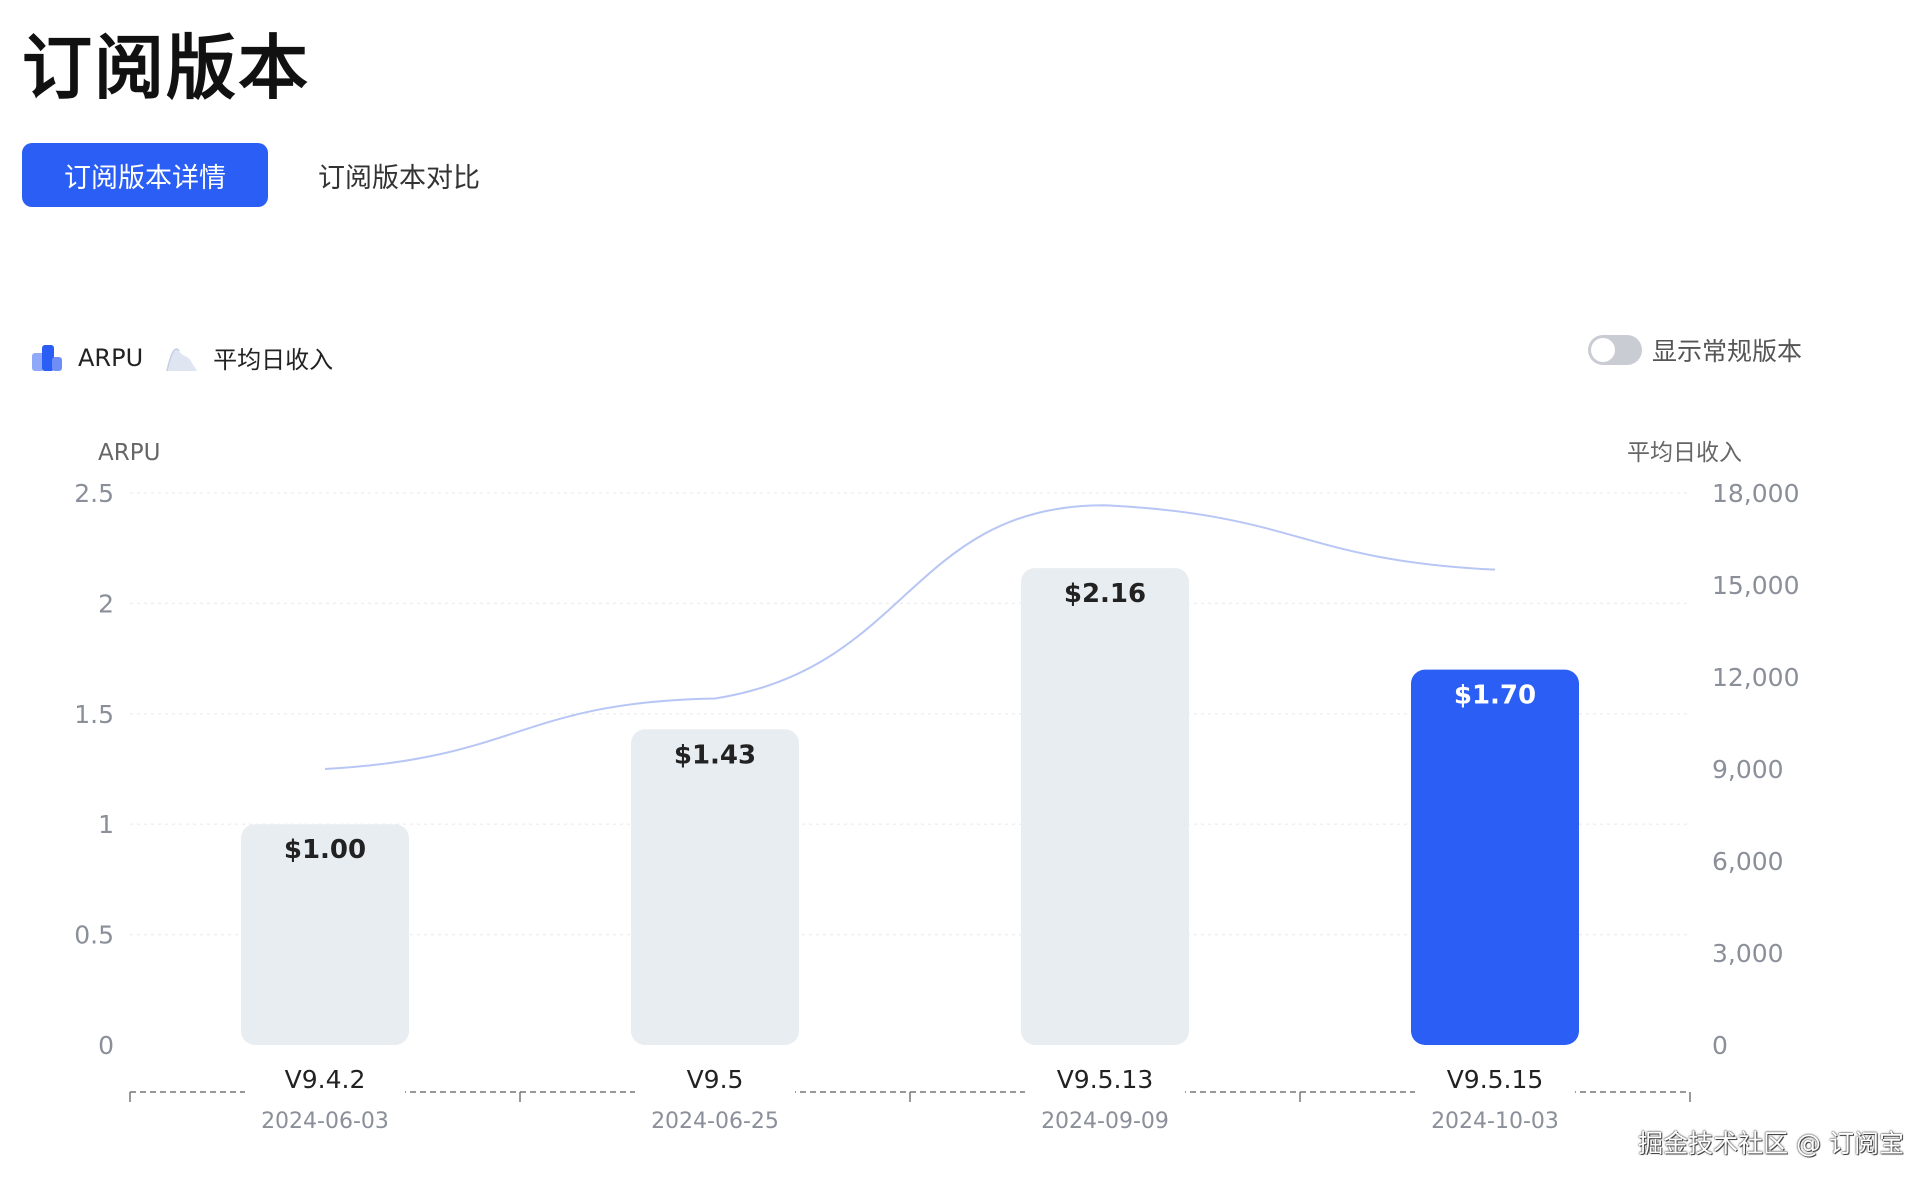 This screenshot has height=1182, width=1926. What do you see at coordinates (1748, 861) in the screenshot?
I see `y-right-tick-label: 6,000` at bounding box center [1748, 861].